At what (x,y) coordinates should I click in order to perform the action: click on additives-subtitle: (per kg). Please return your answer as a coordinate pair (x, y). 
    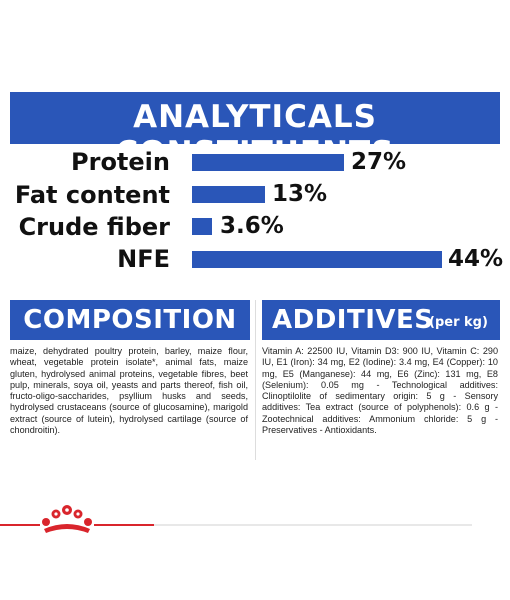
    Looking at the image, I should click on (458, 322).